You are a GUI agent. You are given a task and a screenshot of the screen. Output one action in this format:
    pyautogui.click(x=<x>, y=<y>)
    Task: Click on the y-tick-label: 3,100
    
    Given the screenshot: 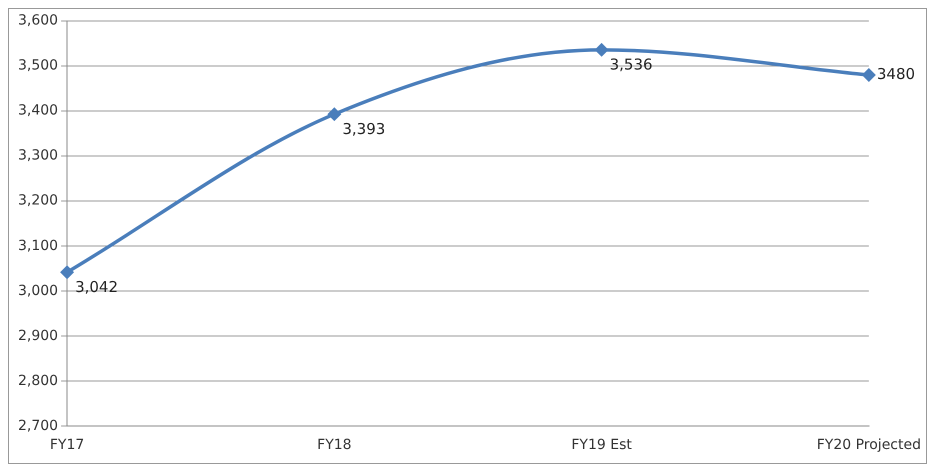 What is the action you would take?
    pyautogui.click(x=38, y=246)
    